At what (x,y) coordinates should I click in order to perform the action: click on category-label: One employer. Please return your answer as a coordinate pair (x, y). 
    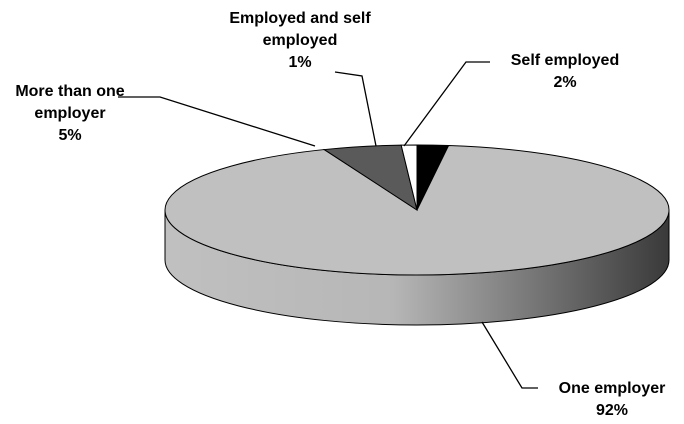
    Looking at the image, I should click on (612, 388).